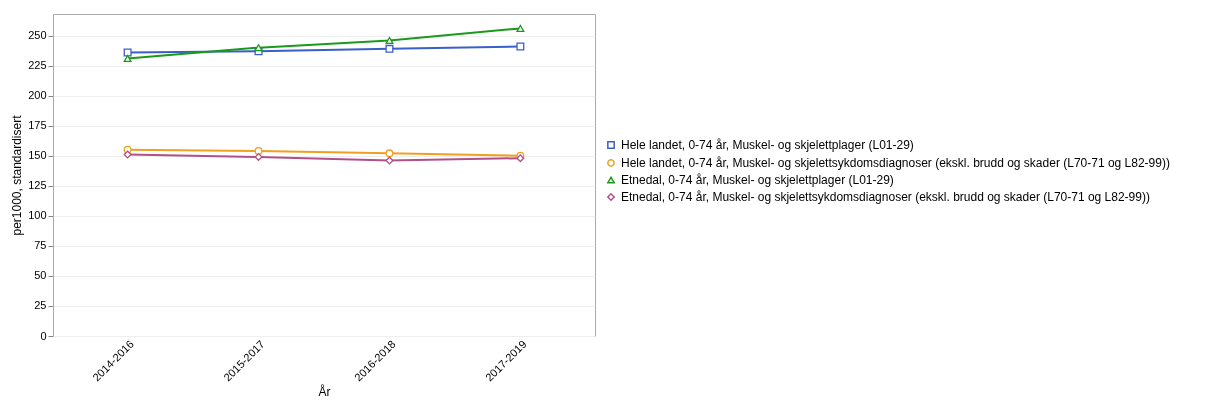 The width and height of the screenshot is (1205, 406). Describe the element at coordinates (37, 35) in the screenshot. I see `y-tick-label: 250` at that location.